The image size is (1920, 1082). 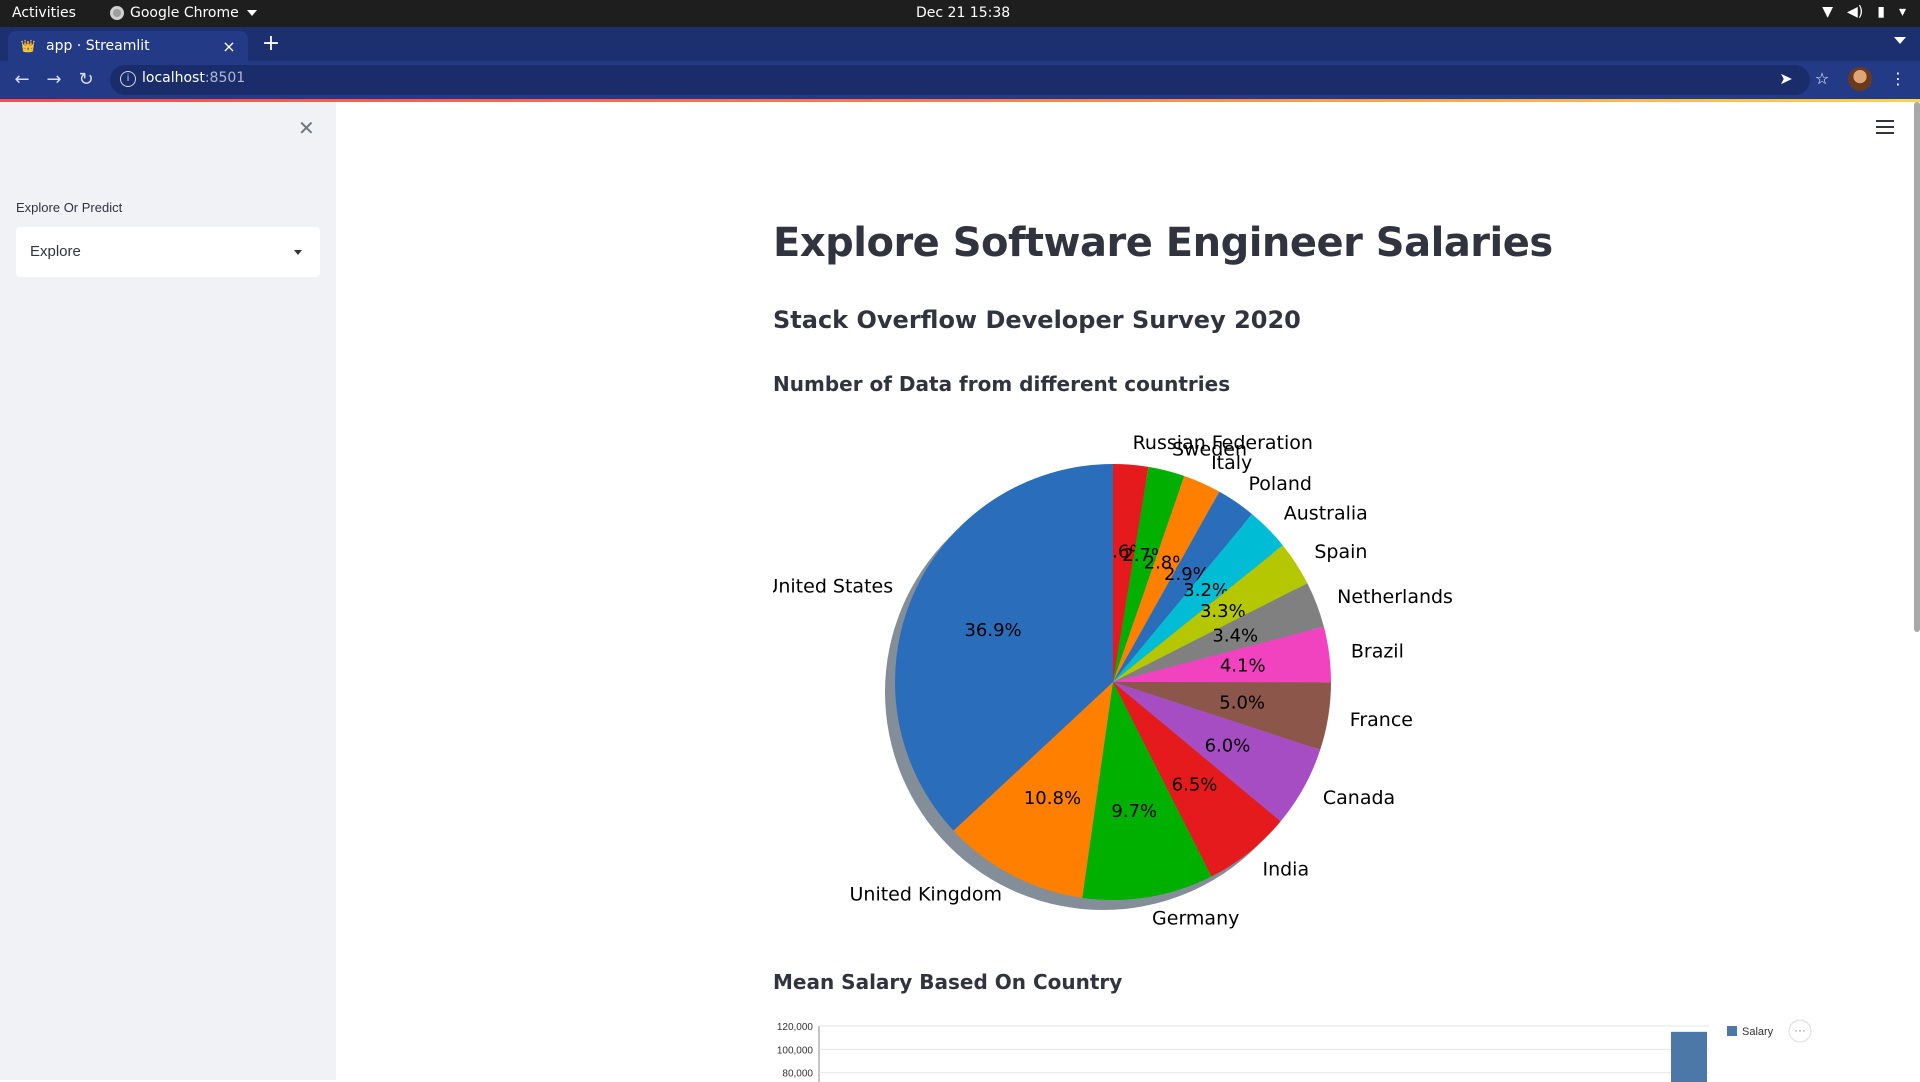 I want to click on app-menu-label: Google Chrome, so click(x=184, y=13).